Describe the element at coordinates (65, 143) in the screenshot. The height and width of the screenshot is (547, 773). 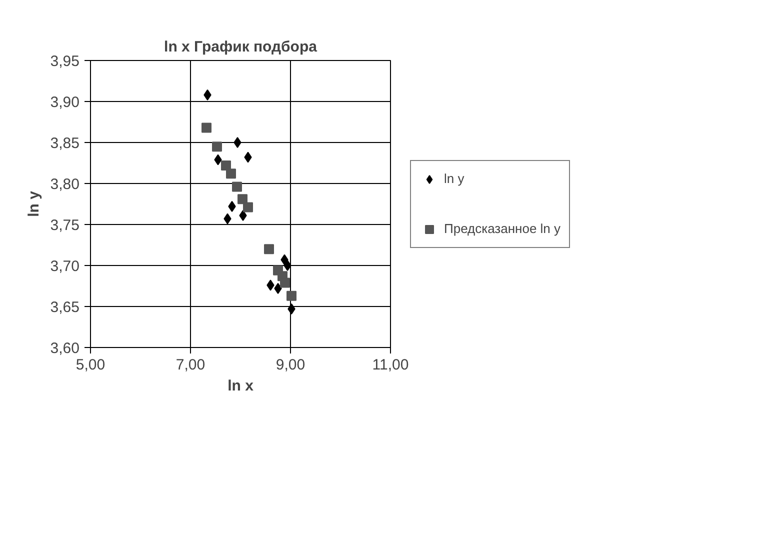
I see `y-tick-label: 3,85` at that location.